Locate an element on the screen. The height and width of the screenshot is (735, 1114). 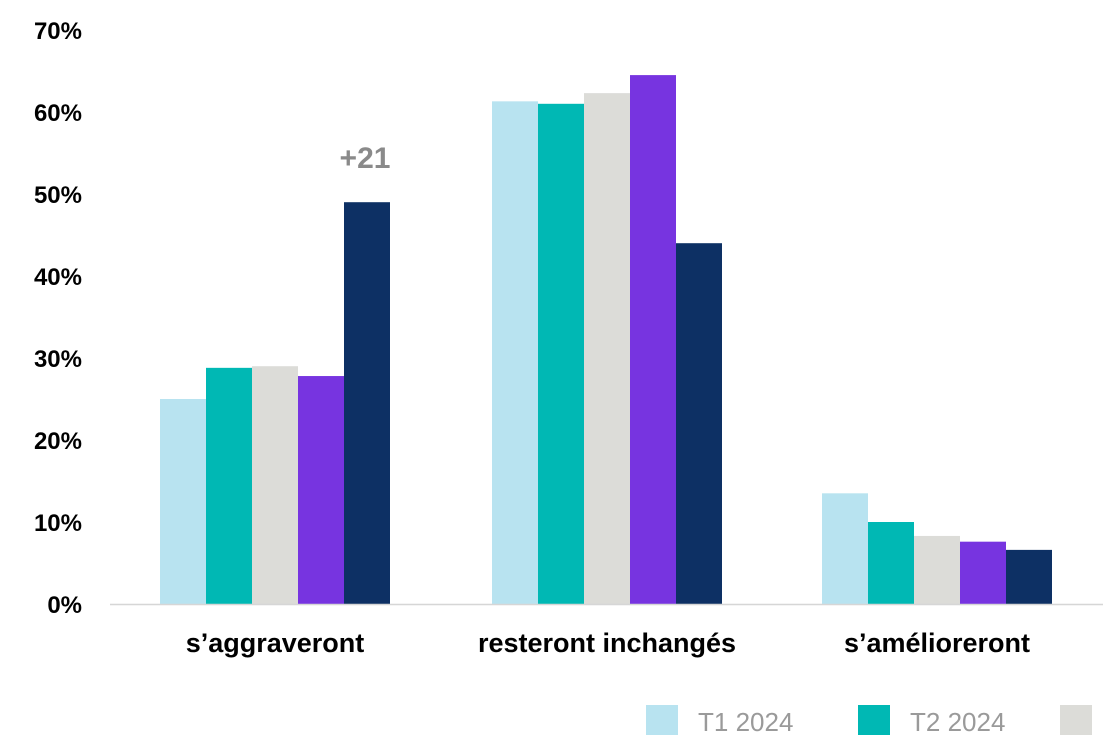
y-tick-label: 20% is located at coordinates (58, 441).